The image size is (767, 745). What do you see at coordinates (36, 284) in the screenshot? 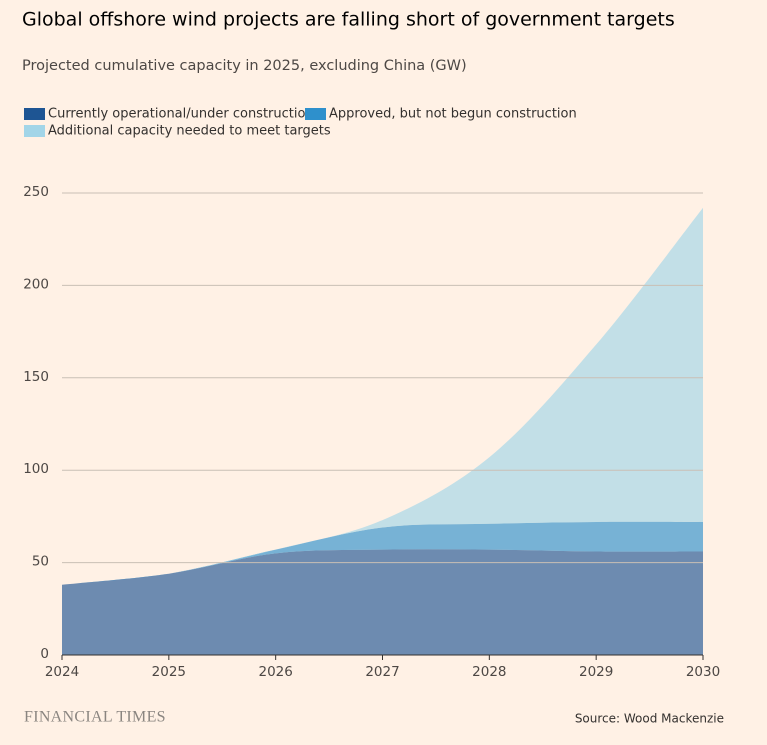
I see `y-tick-label: 200` at bounding box center [36, 284].